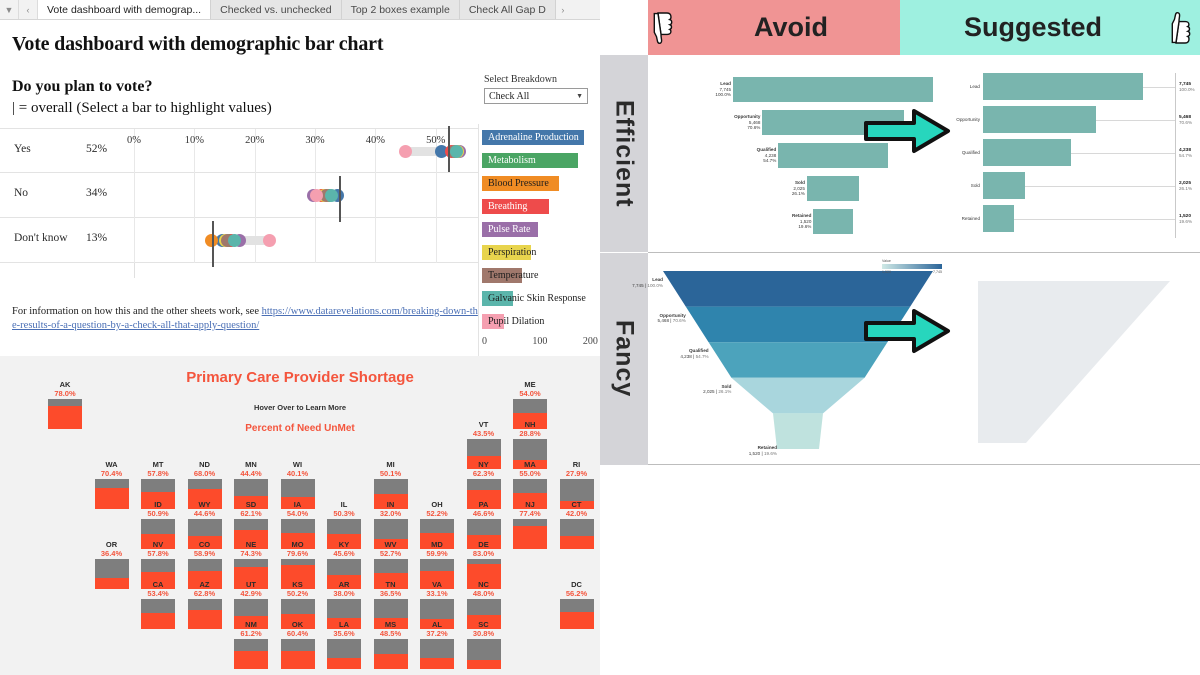 The image size is (1200, 675). I want to click on state-tile: AR 38.0%, so click(344, 604).